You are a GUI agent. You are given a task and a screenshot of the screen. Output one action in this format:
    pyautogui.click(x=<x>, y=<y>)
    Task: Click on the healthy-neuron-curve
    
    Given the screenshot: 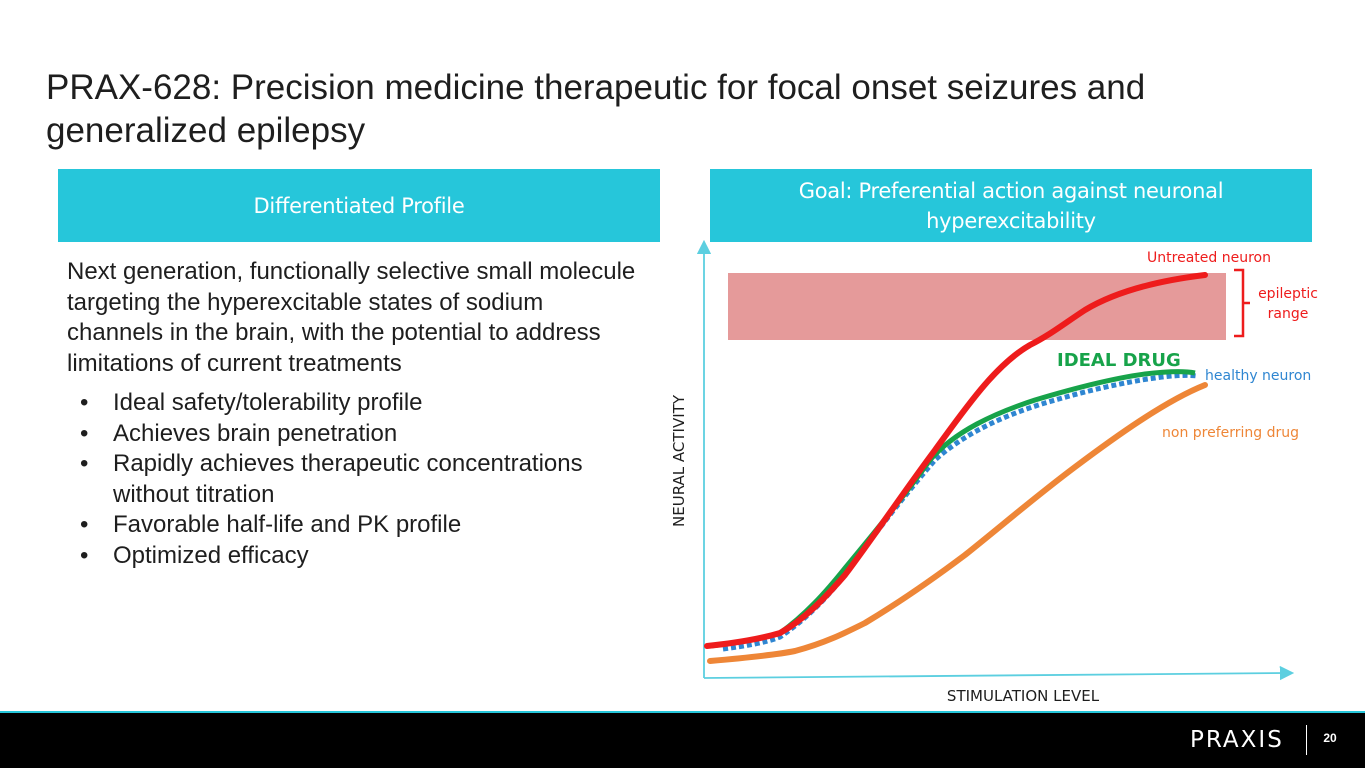 What is the action you would take?
    pyautogui.click(x=960, y=512)
    